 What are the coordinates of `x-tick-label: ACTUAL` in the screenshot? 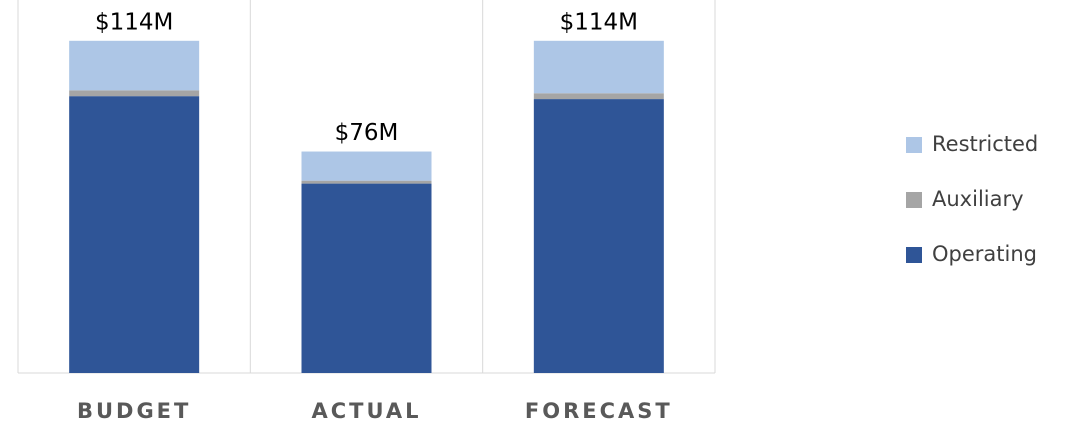 It's located at (366, 411).